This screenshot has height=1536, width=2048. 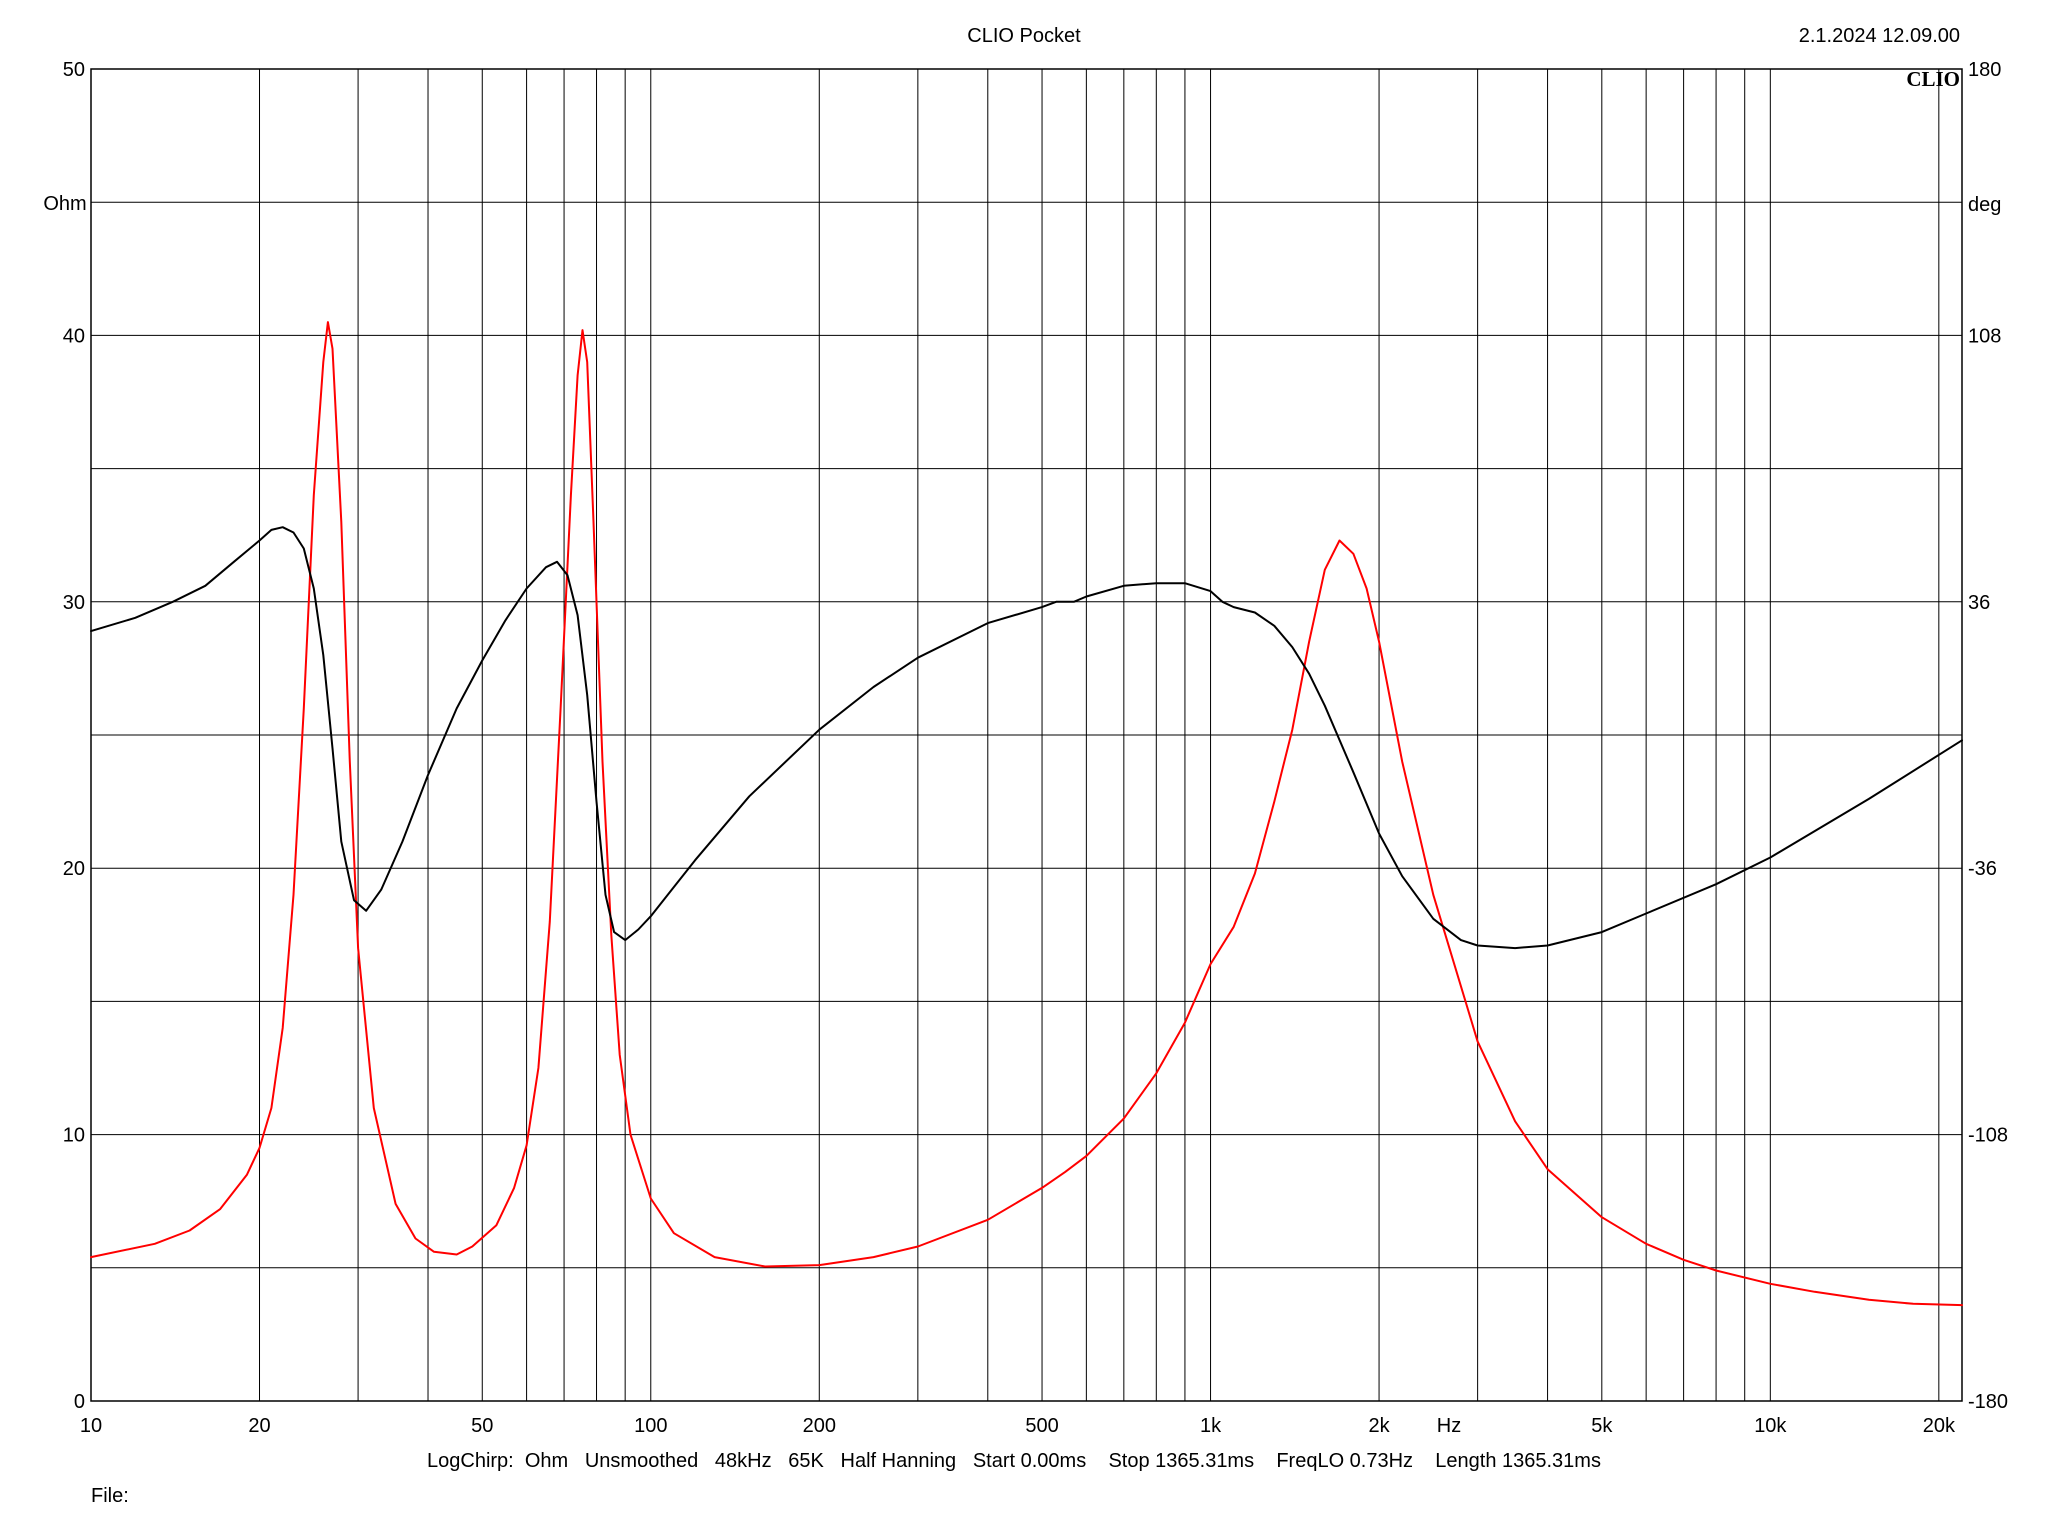 I want to click on y2-tick-label: -180, so click(x=1988, y=1402).